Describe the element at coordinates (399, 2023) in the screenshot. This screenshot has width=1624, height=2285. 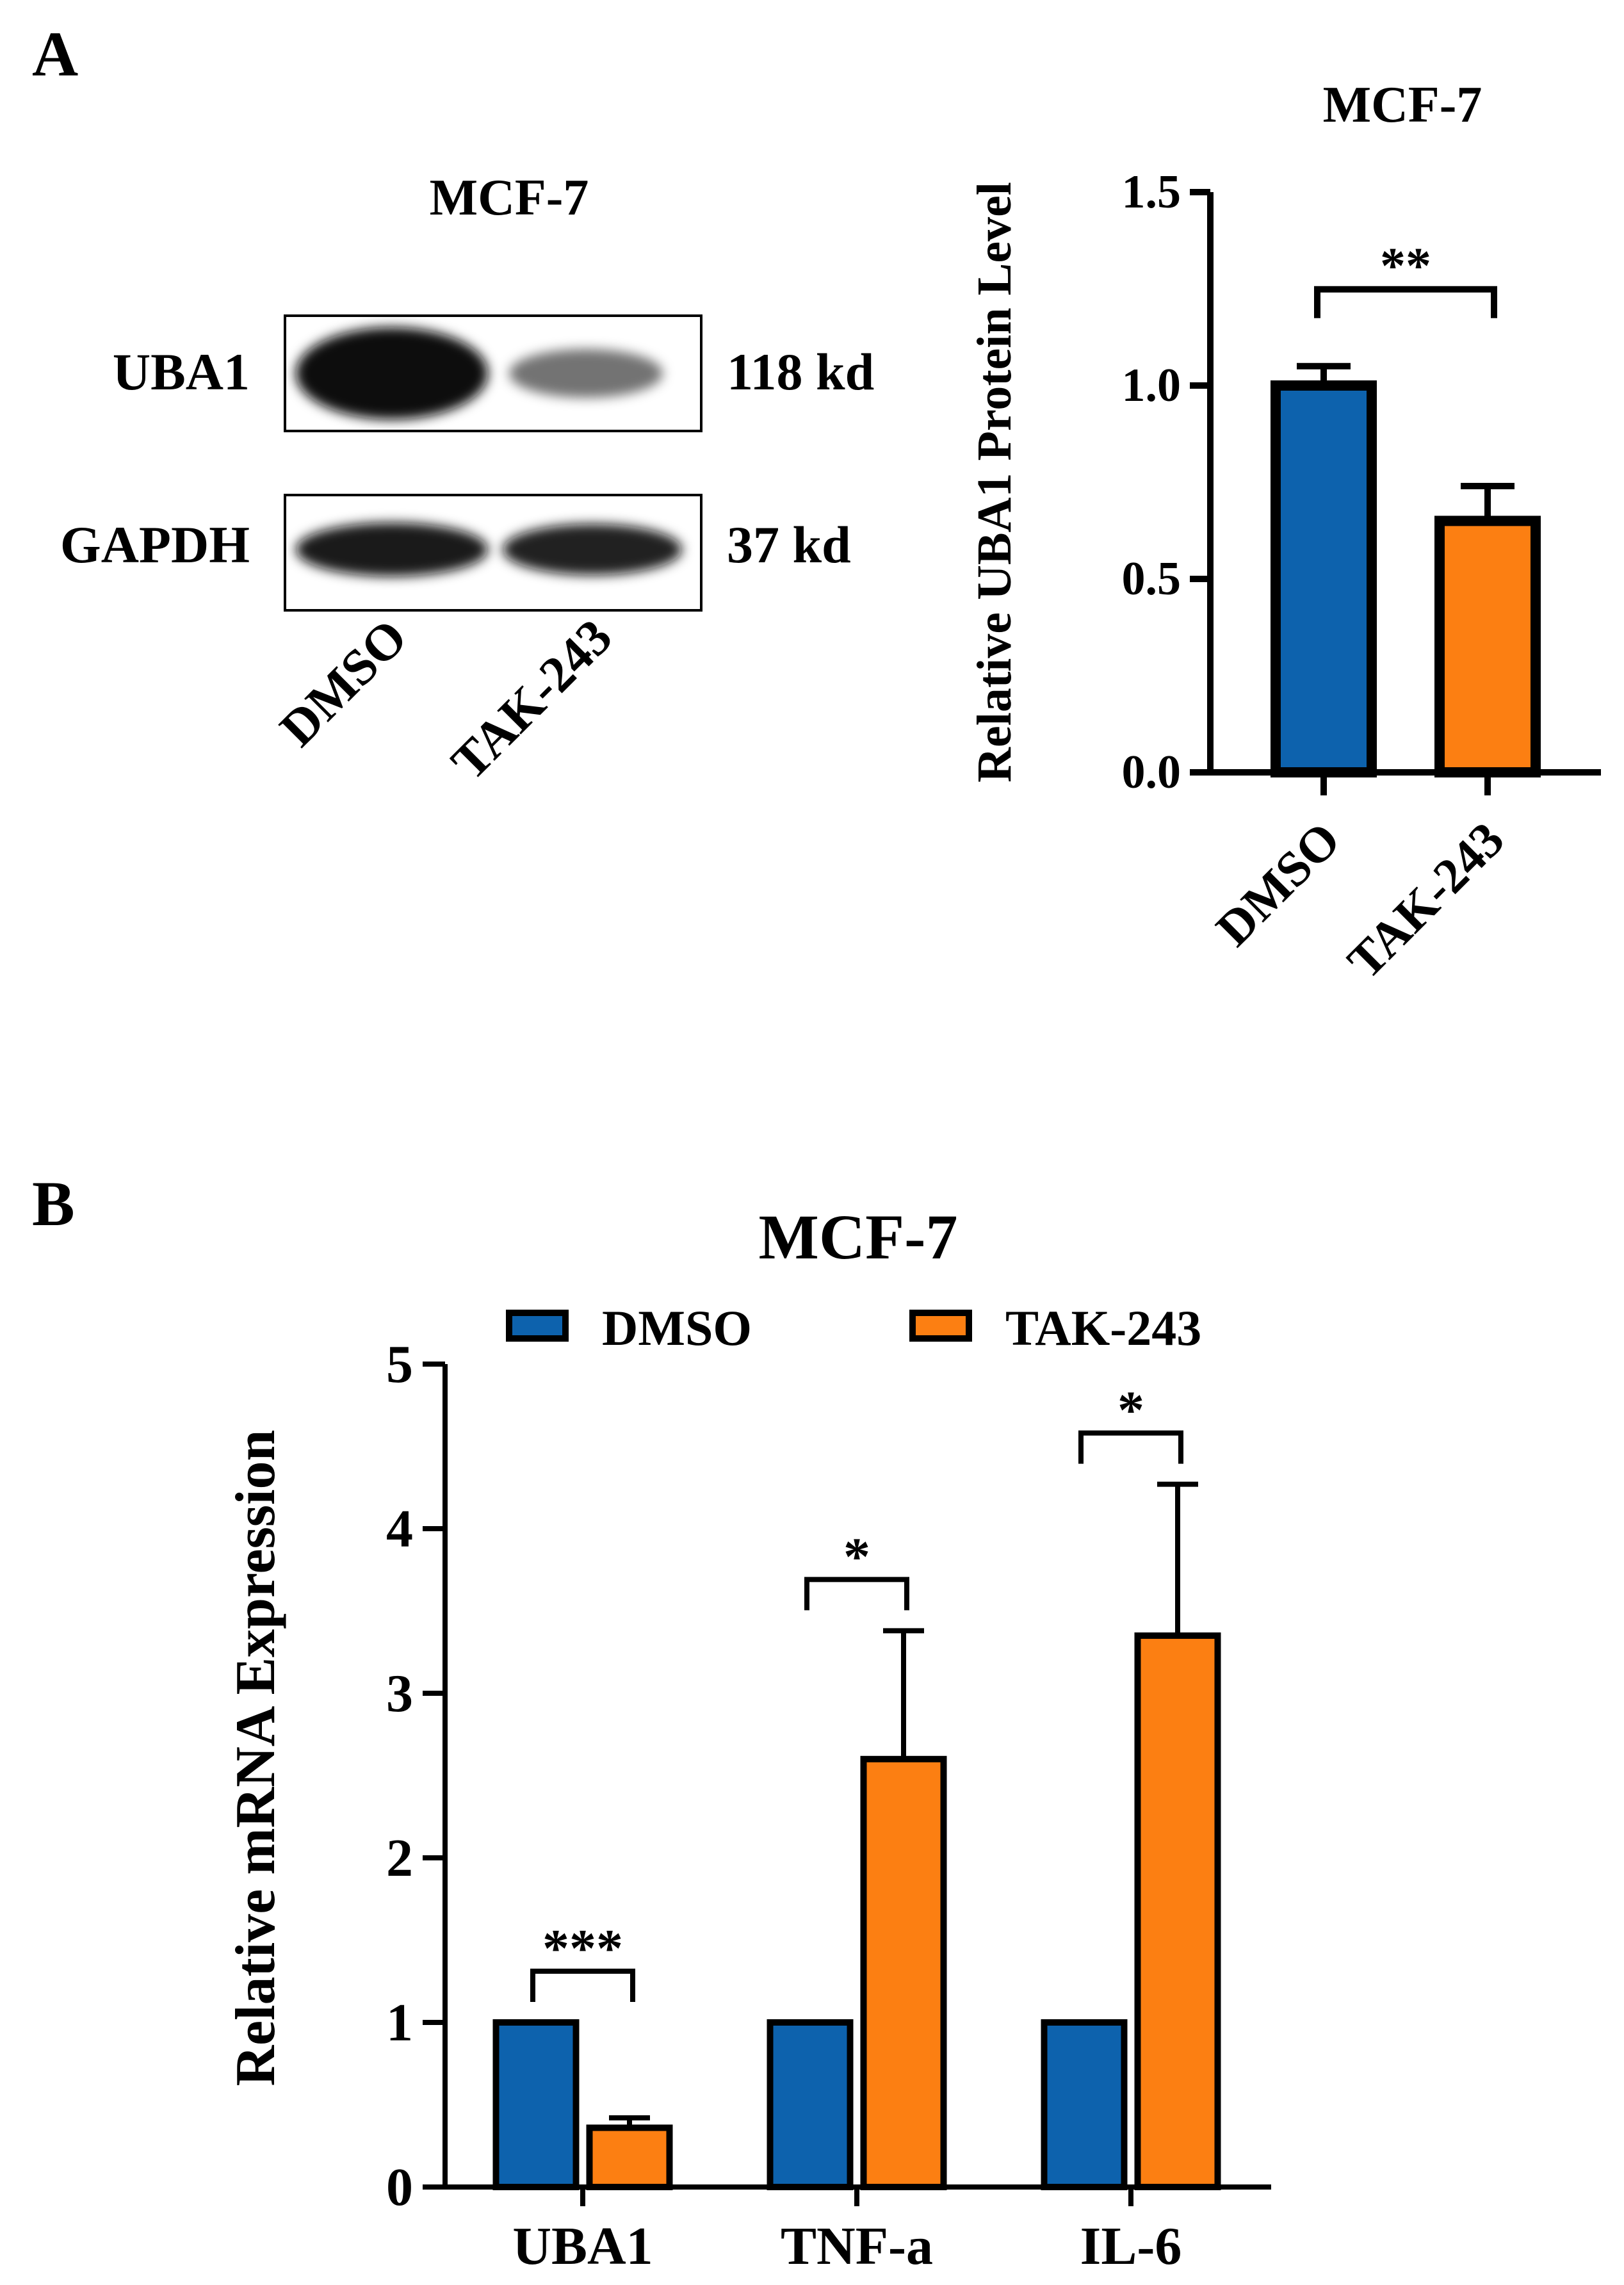
I see `chart-b-y-tick-label: 1` at that location.